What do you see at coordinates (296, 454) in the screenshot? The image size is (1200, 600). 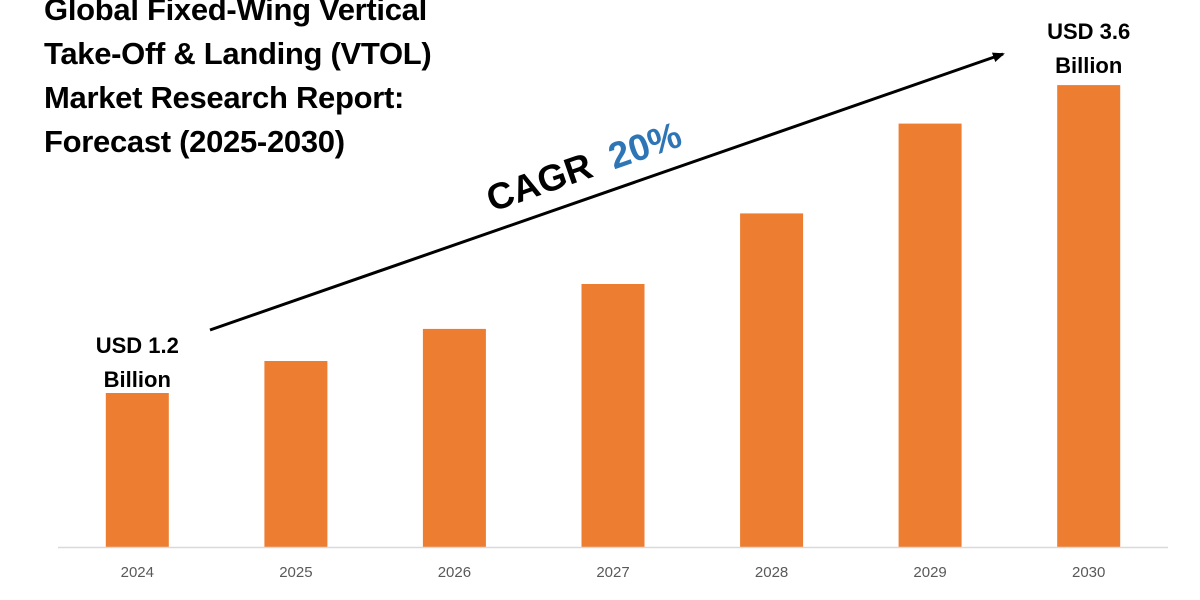 I see `bar-2025` at bounding box center [296, 454].